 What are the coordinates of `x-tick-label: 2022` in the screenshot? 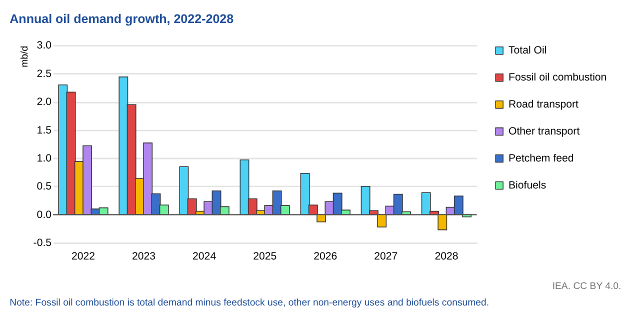 It's located at (83, 256).